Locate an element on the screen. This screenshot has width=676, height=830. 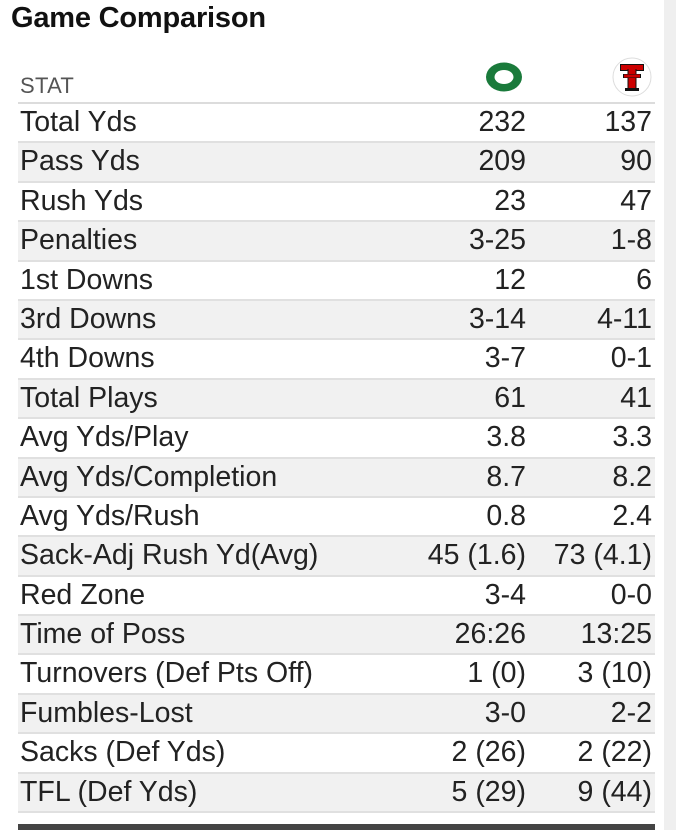
table-row: 3rd Downs 3-14 4-11 is located at coordinates (336, 320).